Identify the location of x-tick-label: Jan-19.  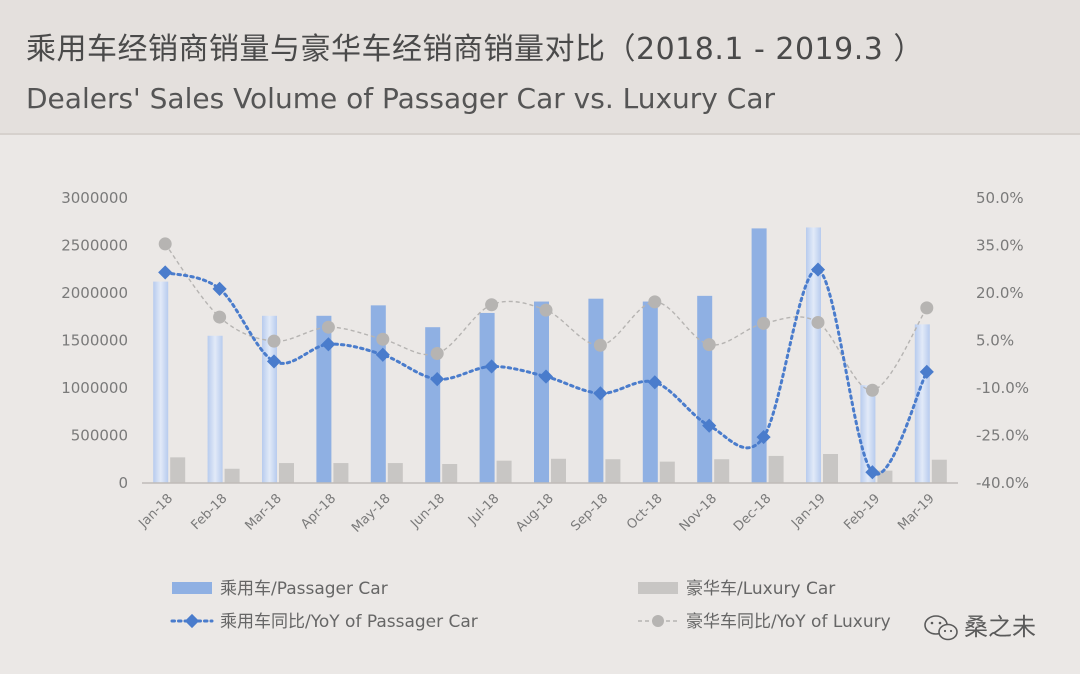
(808, 511).